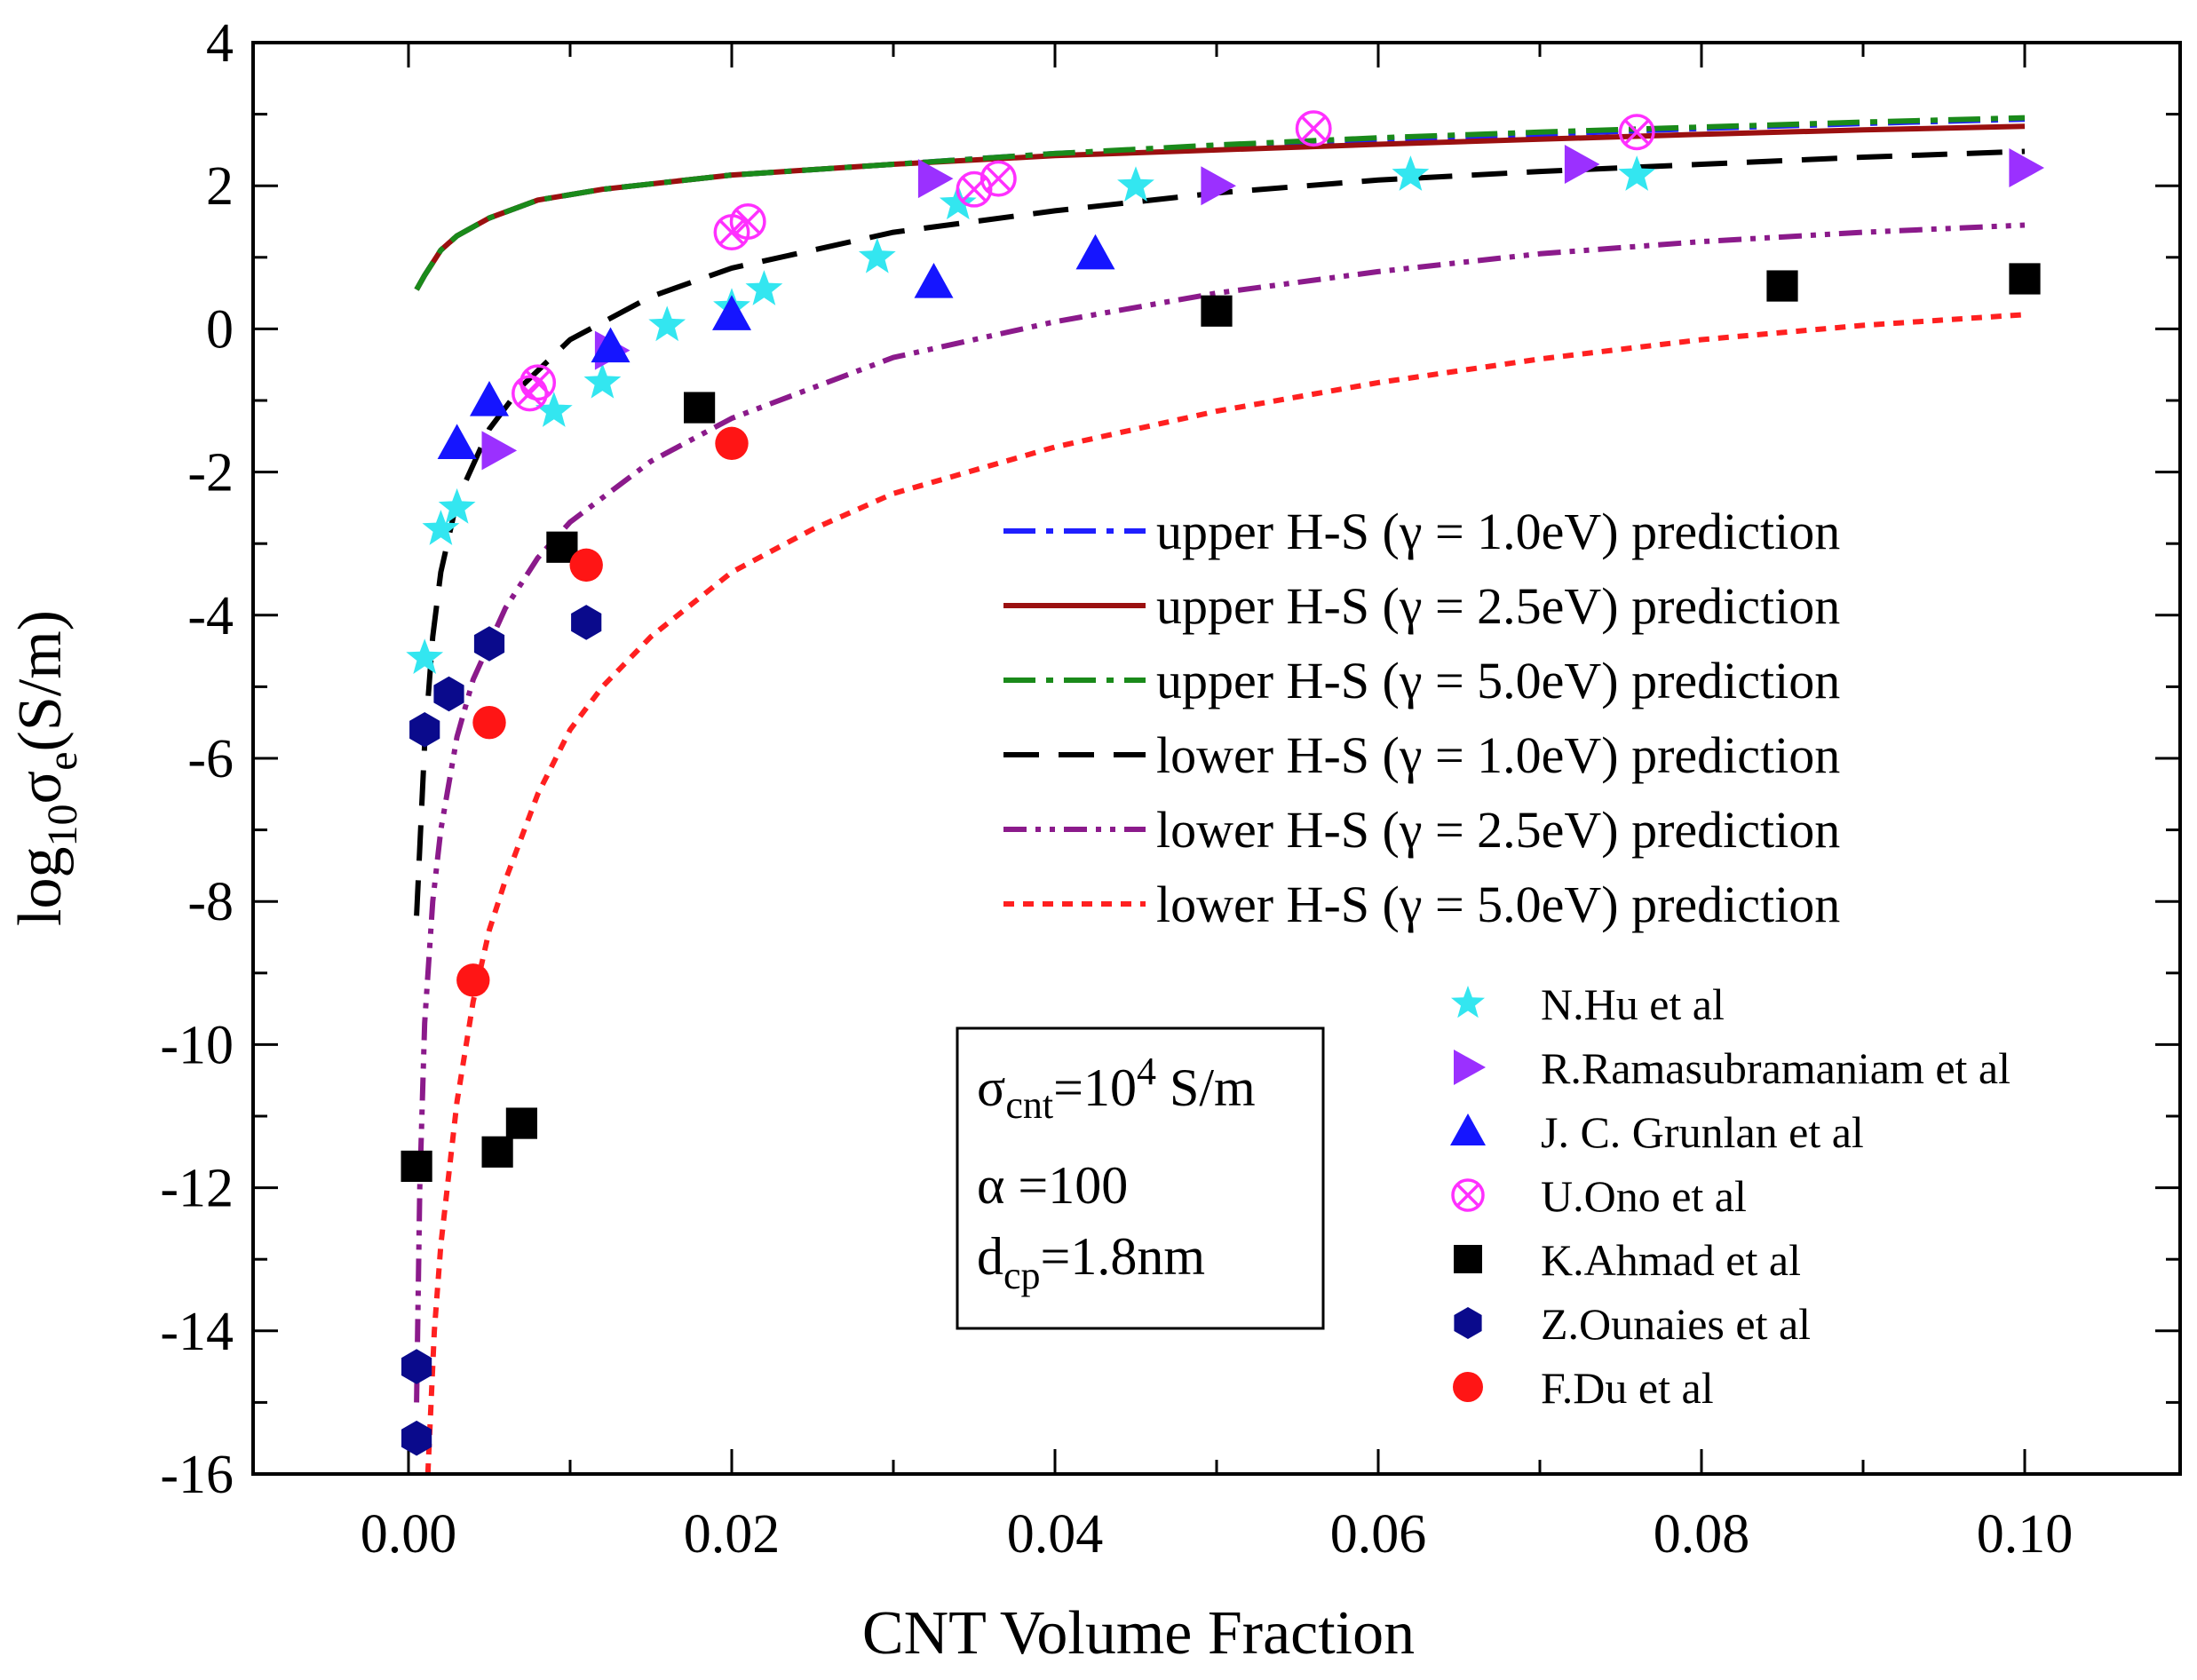  Describe the element at coordinates (1220, 207) in the screenshot. I see `curve-upper-h-s-2-5ev-prediction` at that location.